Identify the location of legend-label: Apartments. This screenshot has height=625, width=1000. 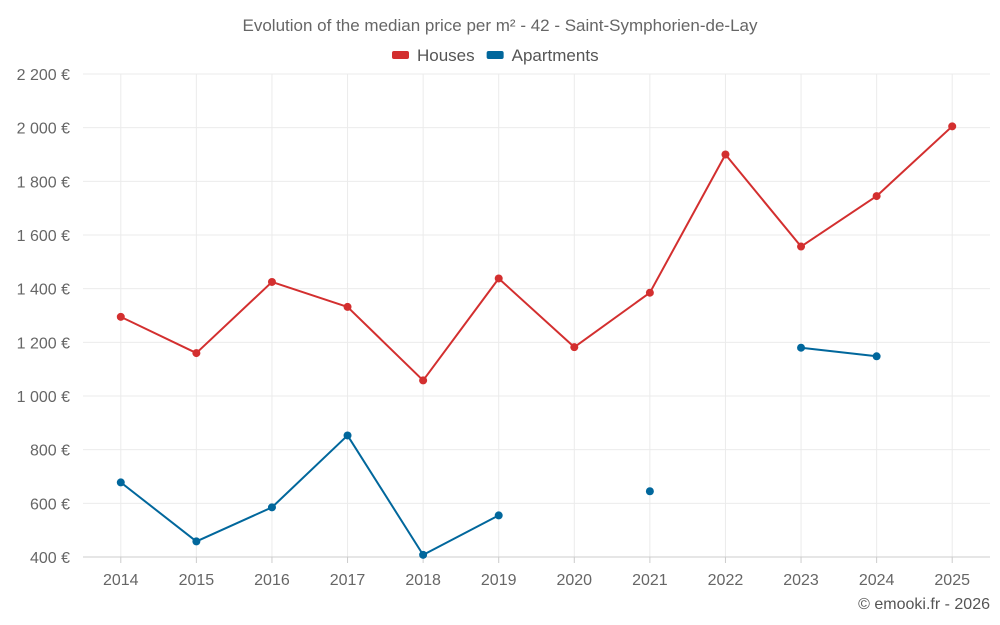
(555, 55).